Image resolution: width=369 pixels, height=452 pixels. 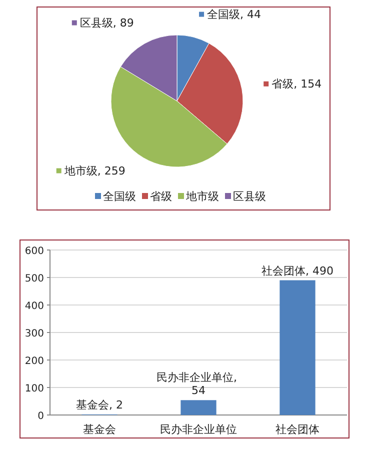 I want to click on legend-label: 省级, so click(x=161, y=196).